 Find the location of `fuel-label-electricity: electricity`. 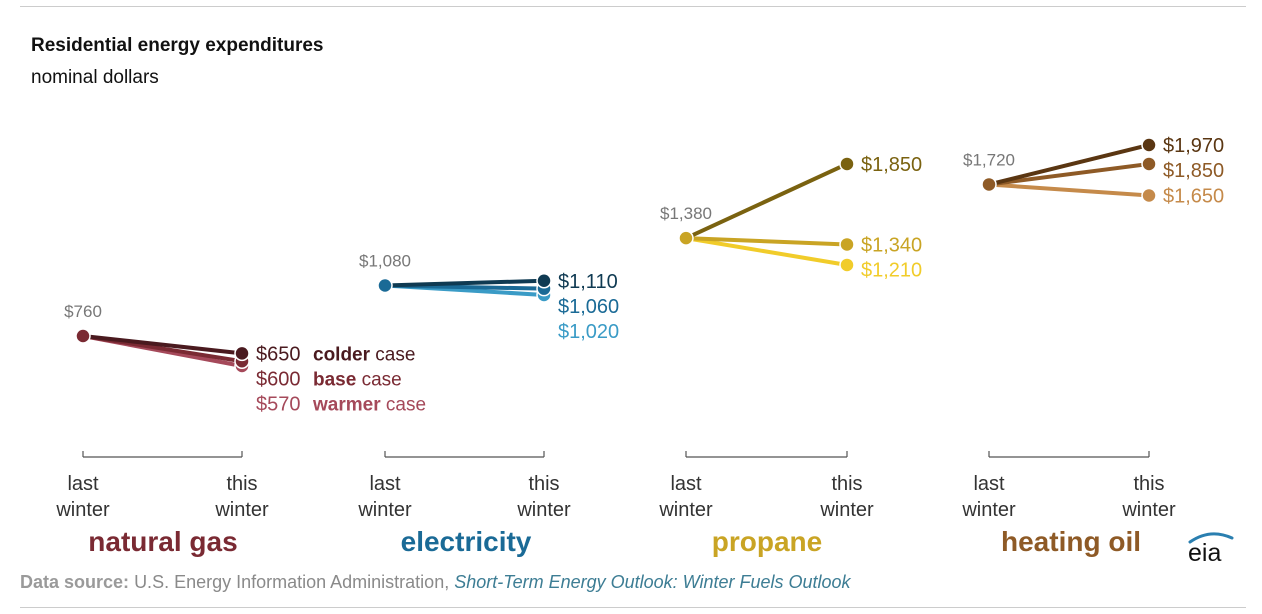

fuel-label-electricity: electricity is located at coordinates (466, 541).